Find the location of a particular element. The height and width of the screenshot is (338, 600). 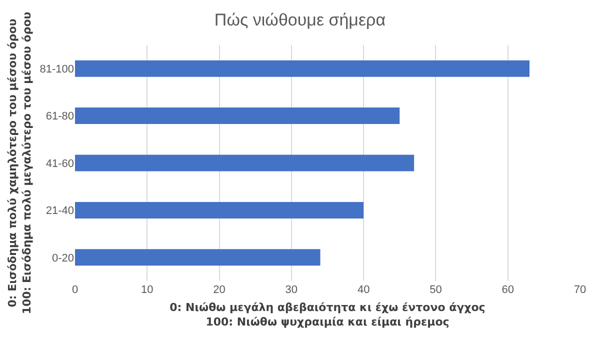

x-tick-label: 60 is located at coordinates (508, 290).